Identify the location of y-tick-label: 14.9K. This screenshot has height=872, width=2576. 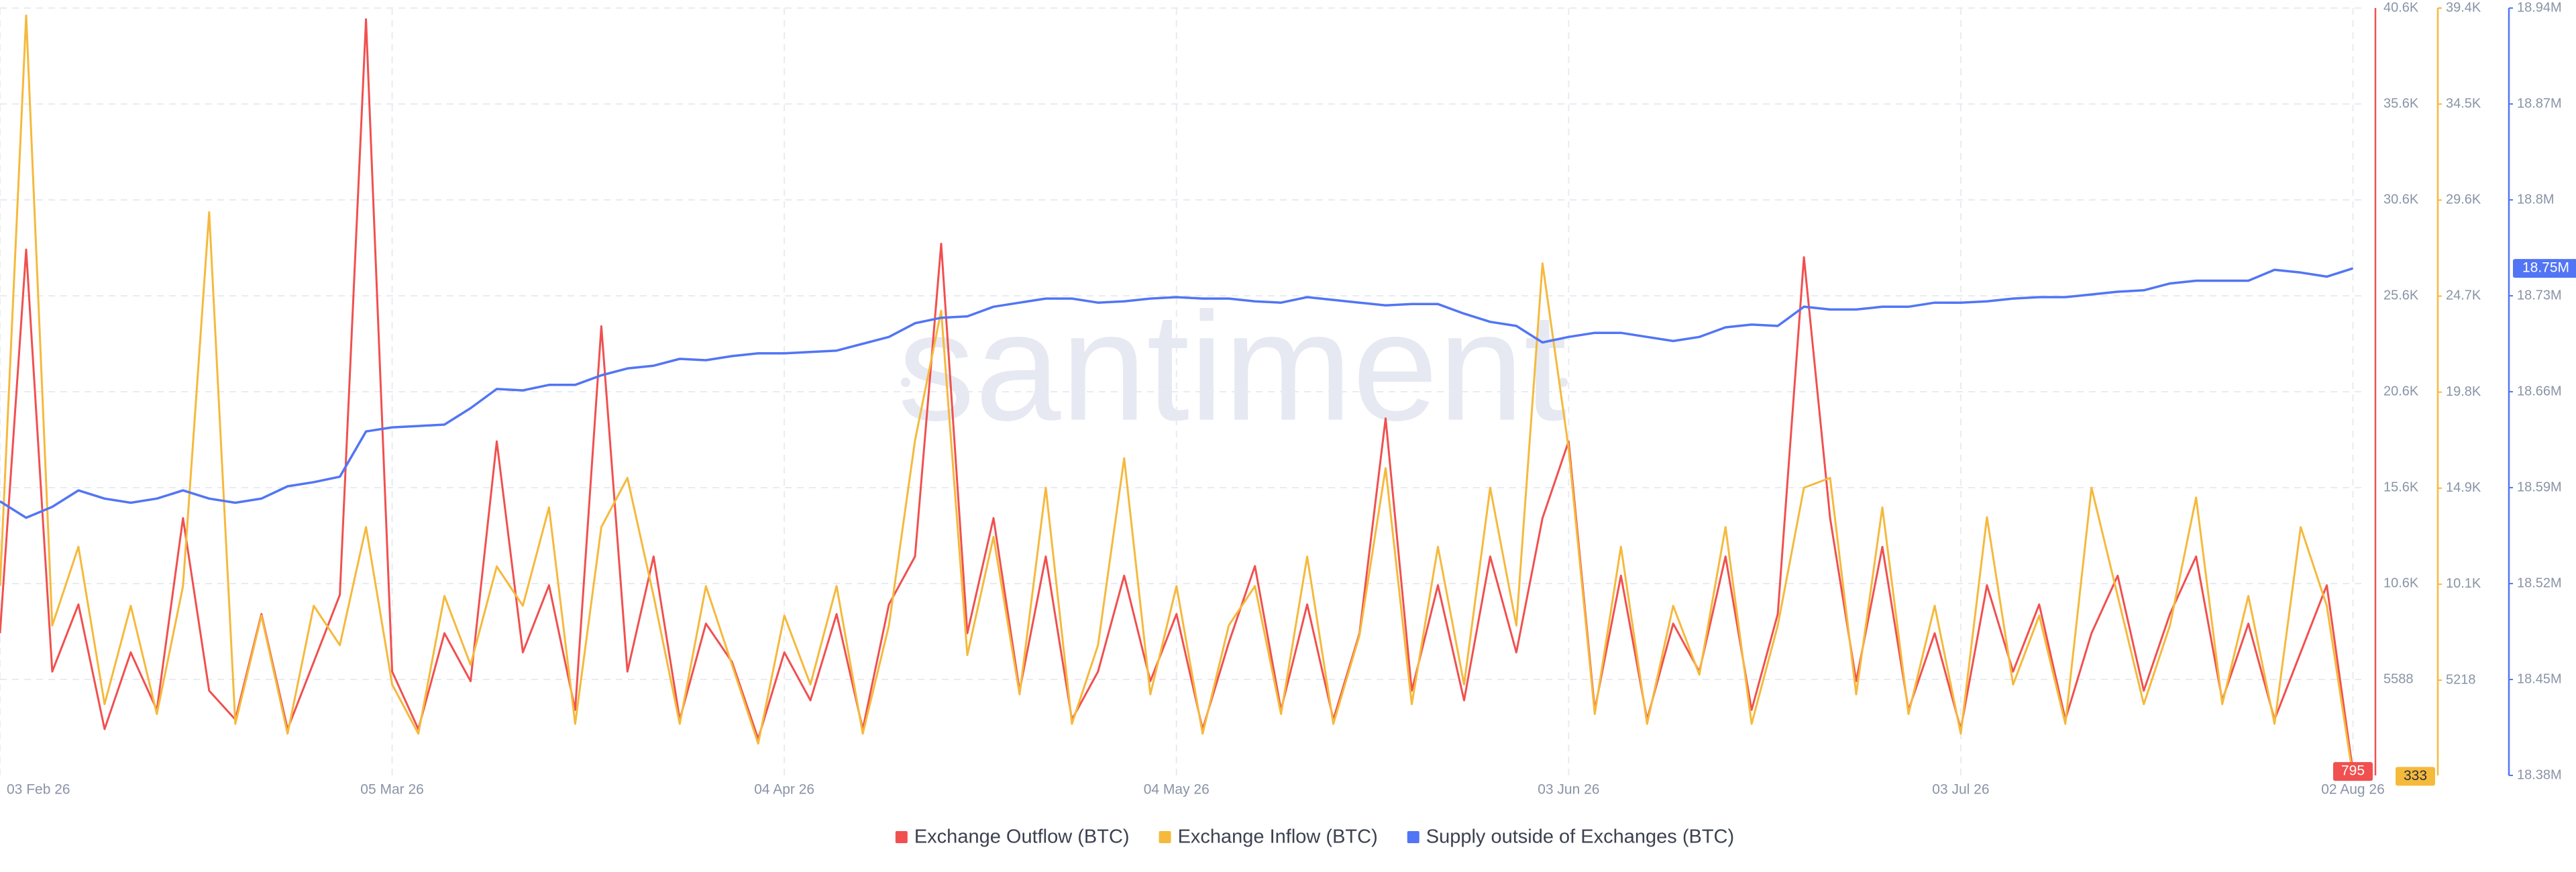
(2463, 488).